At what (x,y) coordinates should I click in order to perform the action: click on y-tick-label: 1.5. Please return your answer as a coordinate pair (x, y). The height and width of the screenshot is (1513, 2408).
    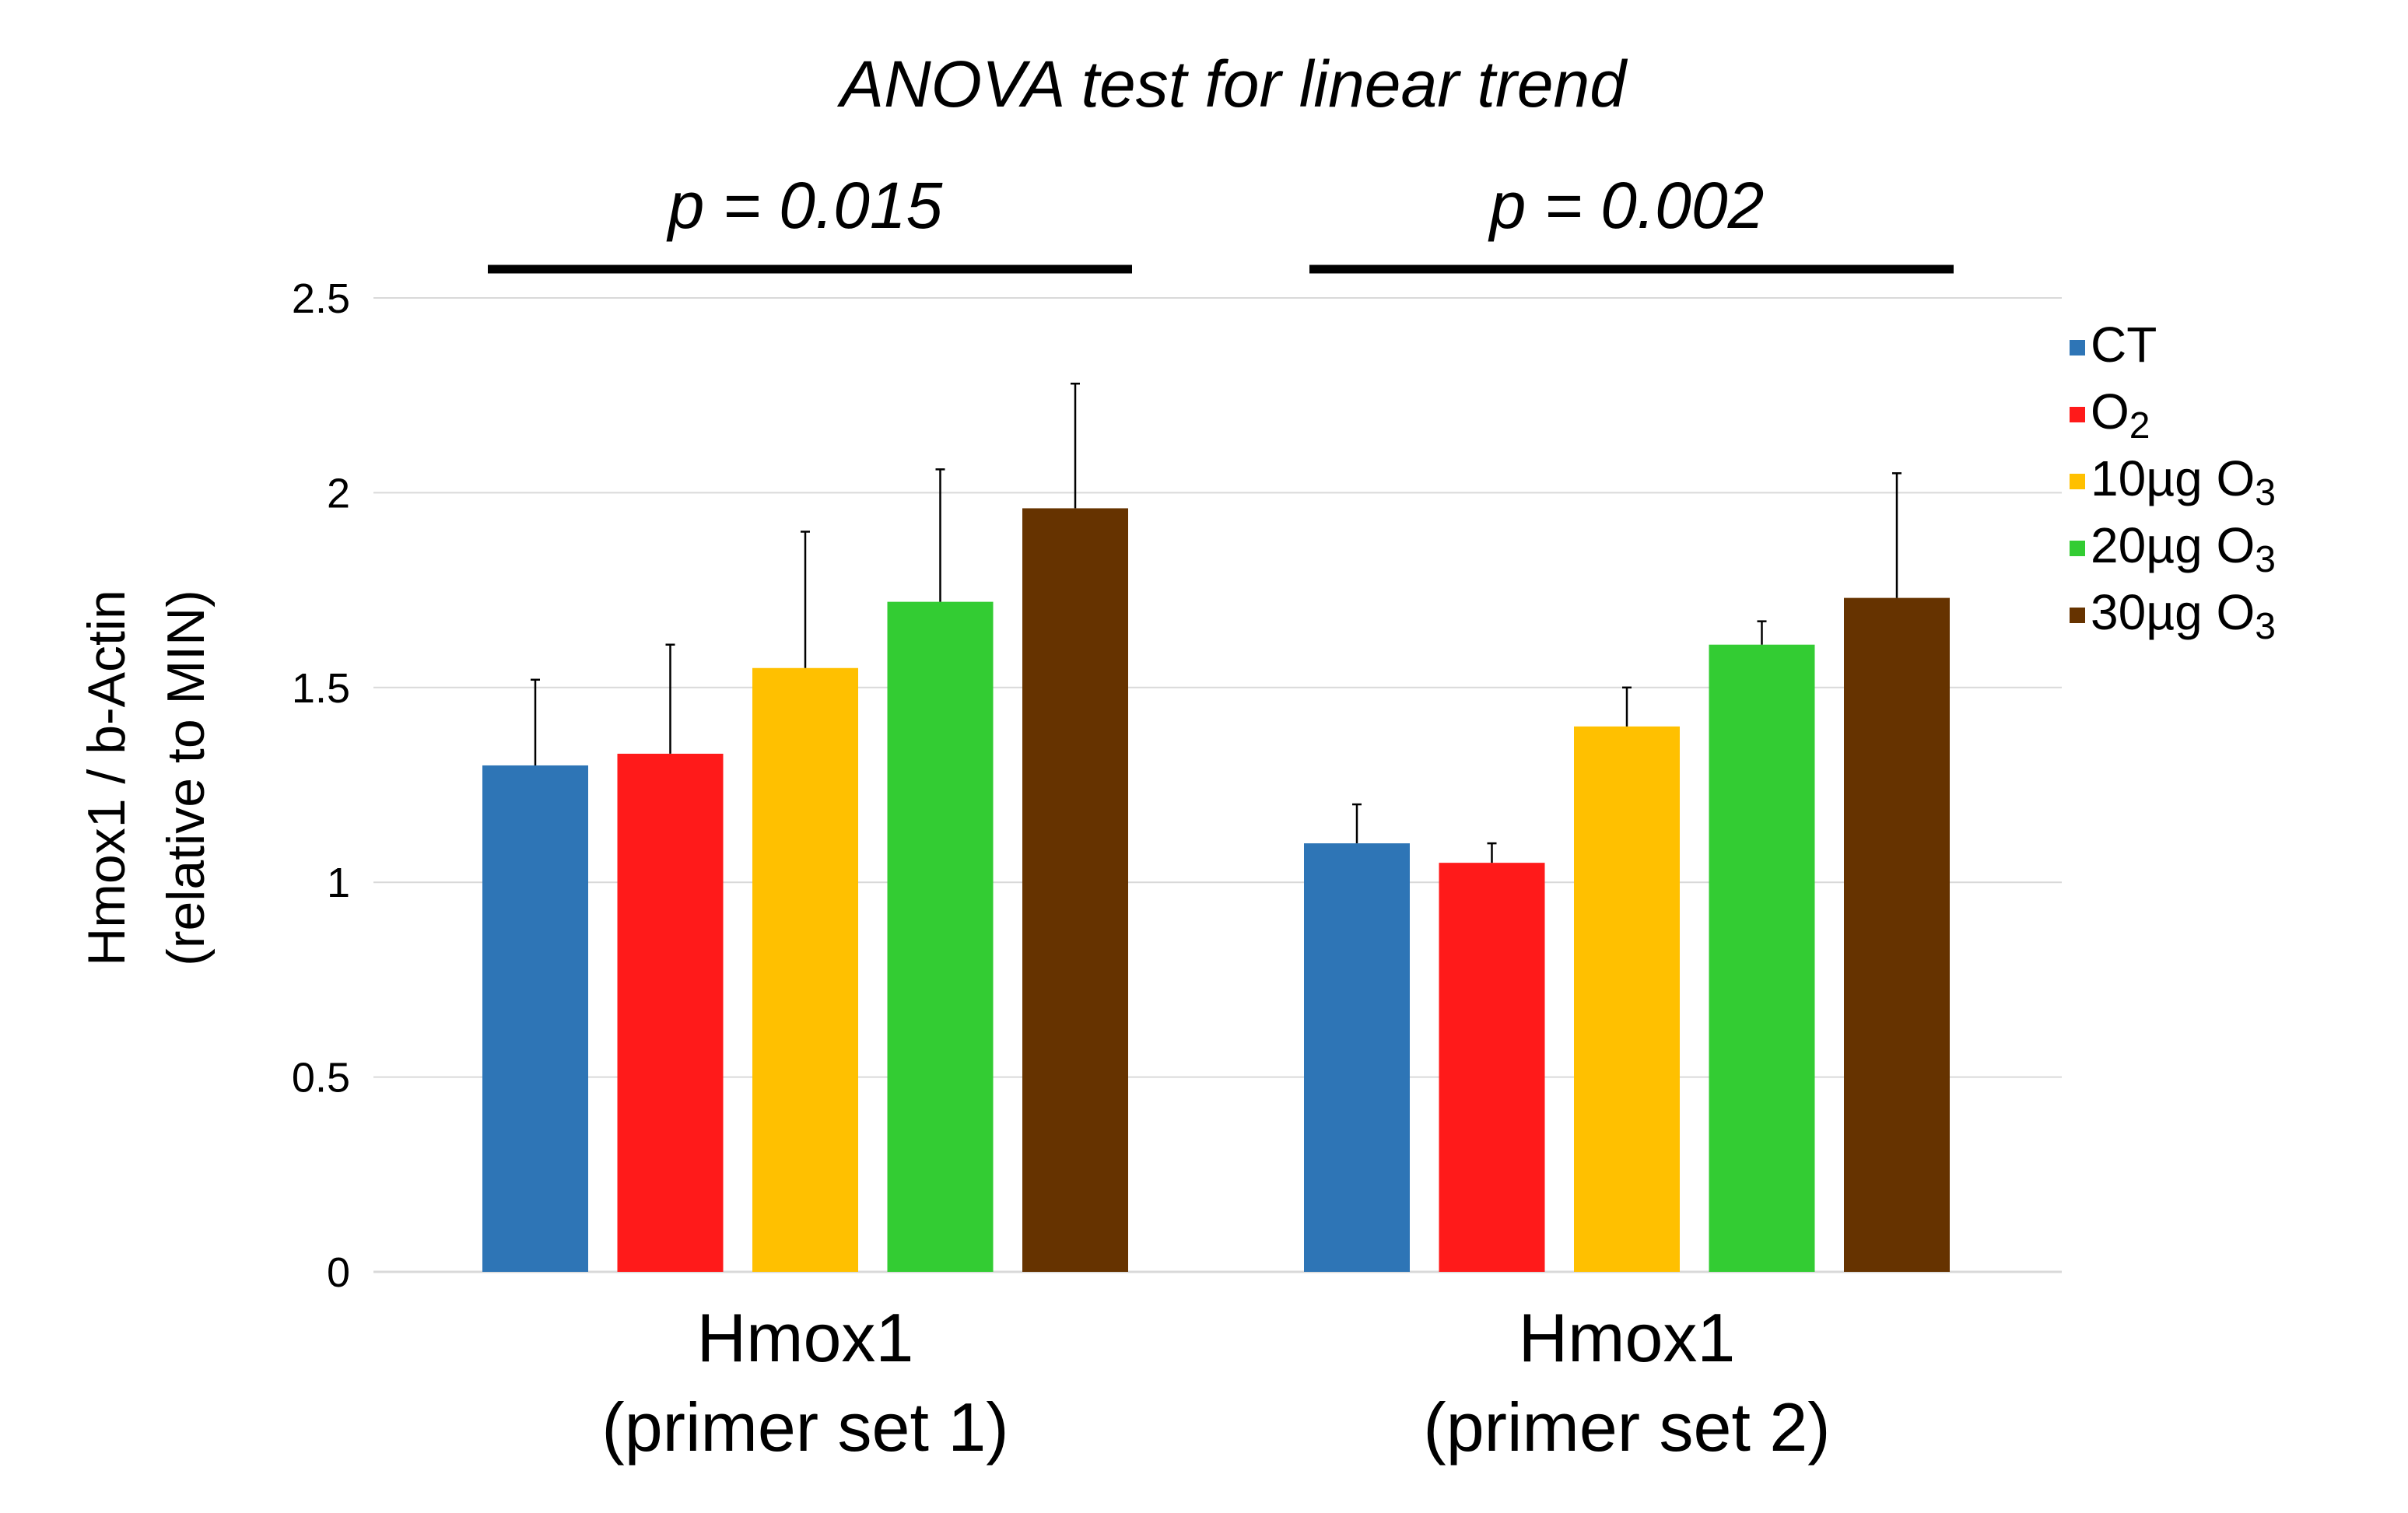
    Looking at the image, I should click on (321, 688).